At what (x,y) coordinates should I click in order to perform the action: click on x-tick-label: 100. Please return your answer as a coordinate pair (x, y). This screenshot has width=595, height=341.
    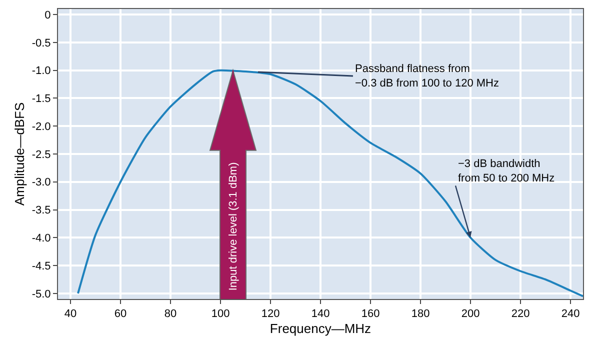
    Looking at the image, I should click on (220, 314).